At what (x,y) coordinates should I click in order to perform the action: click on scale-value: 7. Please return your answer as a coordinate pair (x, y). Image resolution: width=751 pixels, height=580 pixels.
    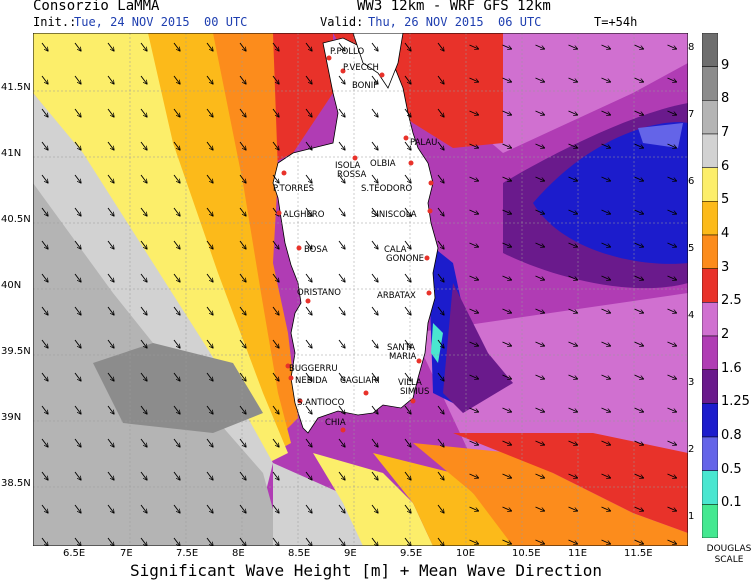
    Looking at the image, I should click on (725, 132).